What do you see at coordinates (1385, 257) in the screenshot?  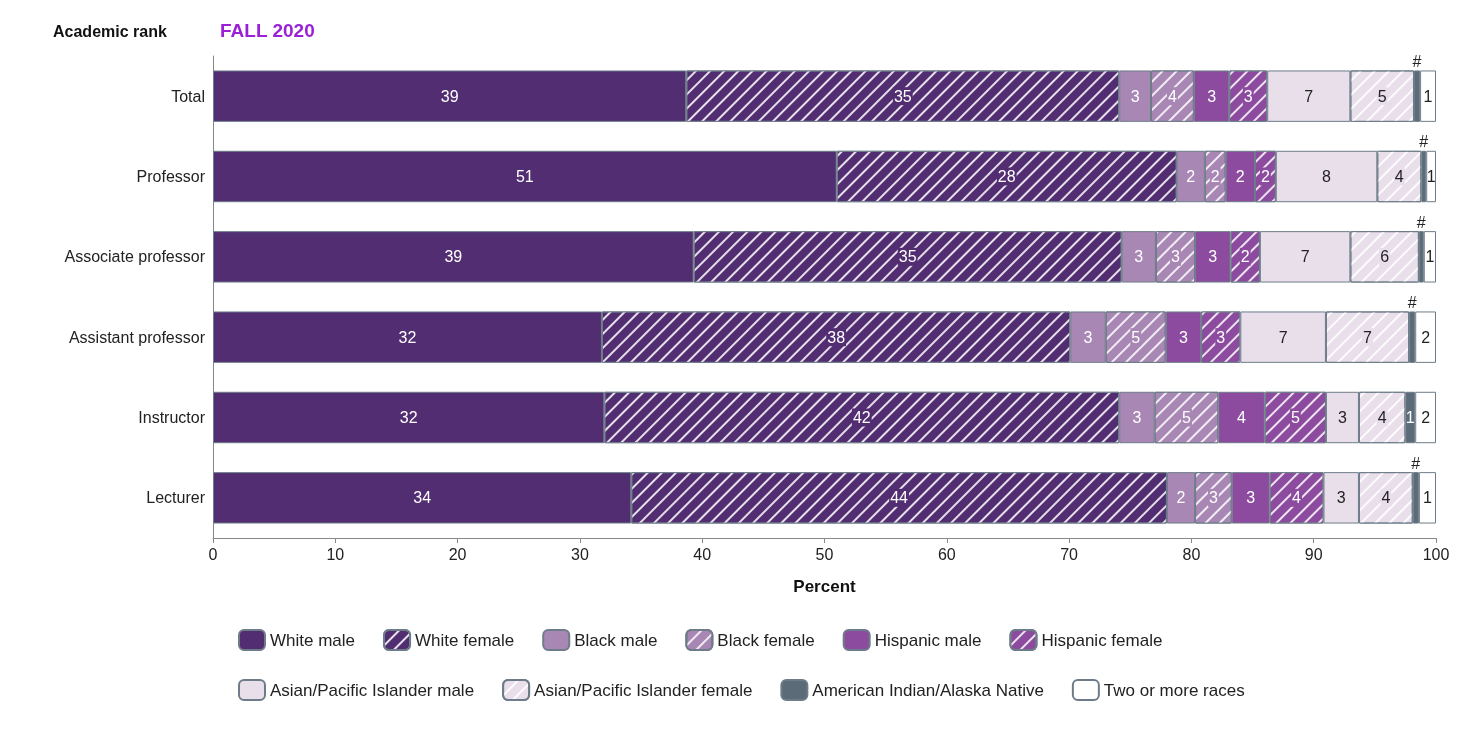 I see `data-label: 6` at bounding box center [1385, 257].